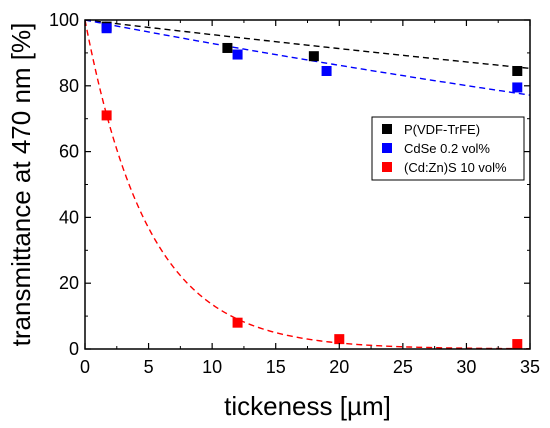  Describe the element at coordinates (149, 367) in the screenshot. I see `x-tick-label: 5` at that location.